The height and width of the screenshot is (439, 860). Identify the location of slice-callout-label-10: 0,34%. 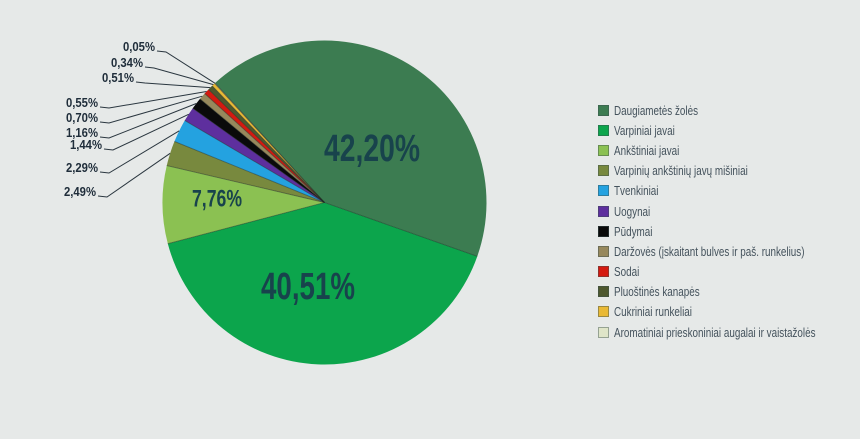
(127, 63).